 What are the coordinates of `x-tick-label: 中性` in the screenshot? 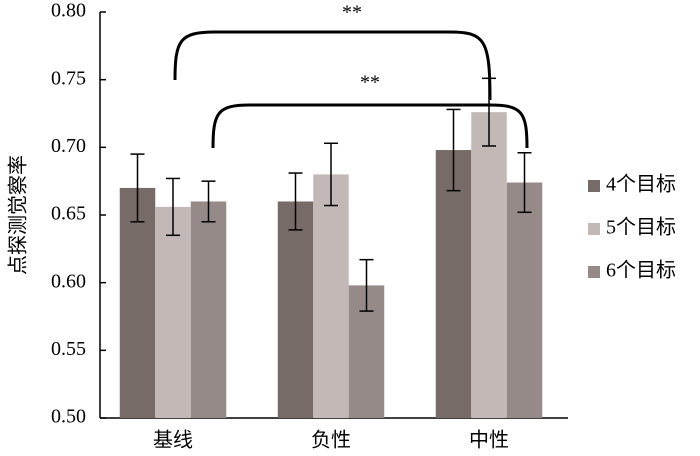 It's located at (489, 440).